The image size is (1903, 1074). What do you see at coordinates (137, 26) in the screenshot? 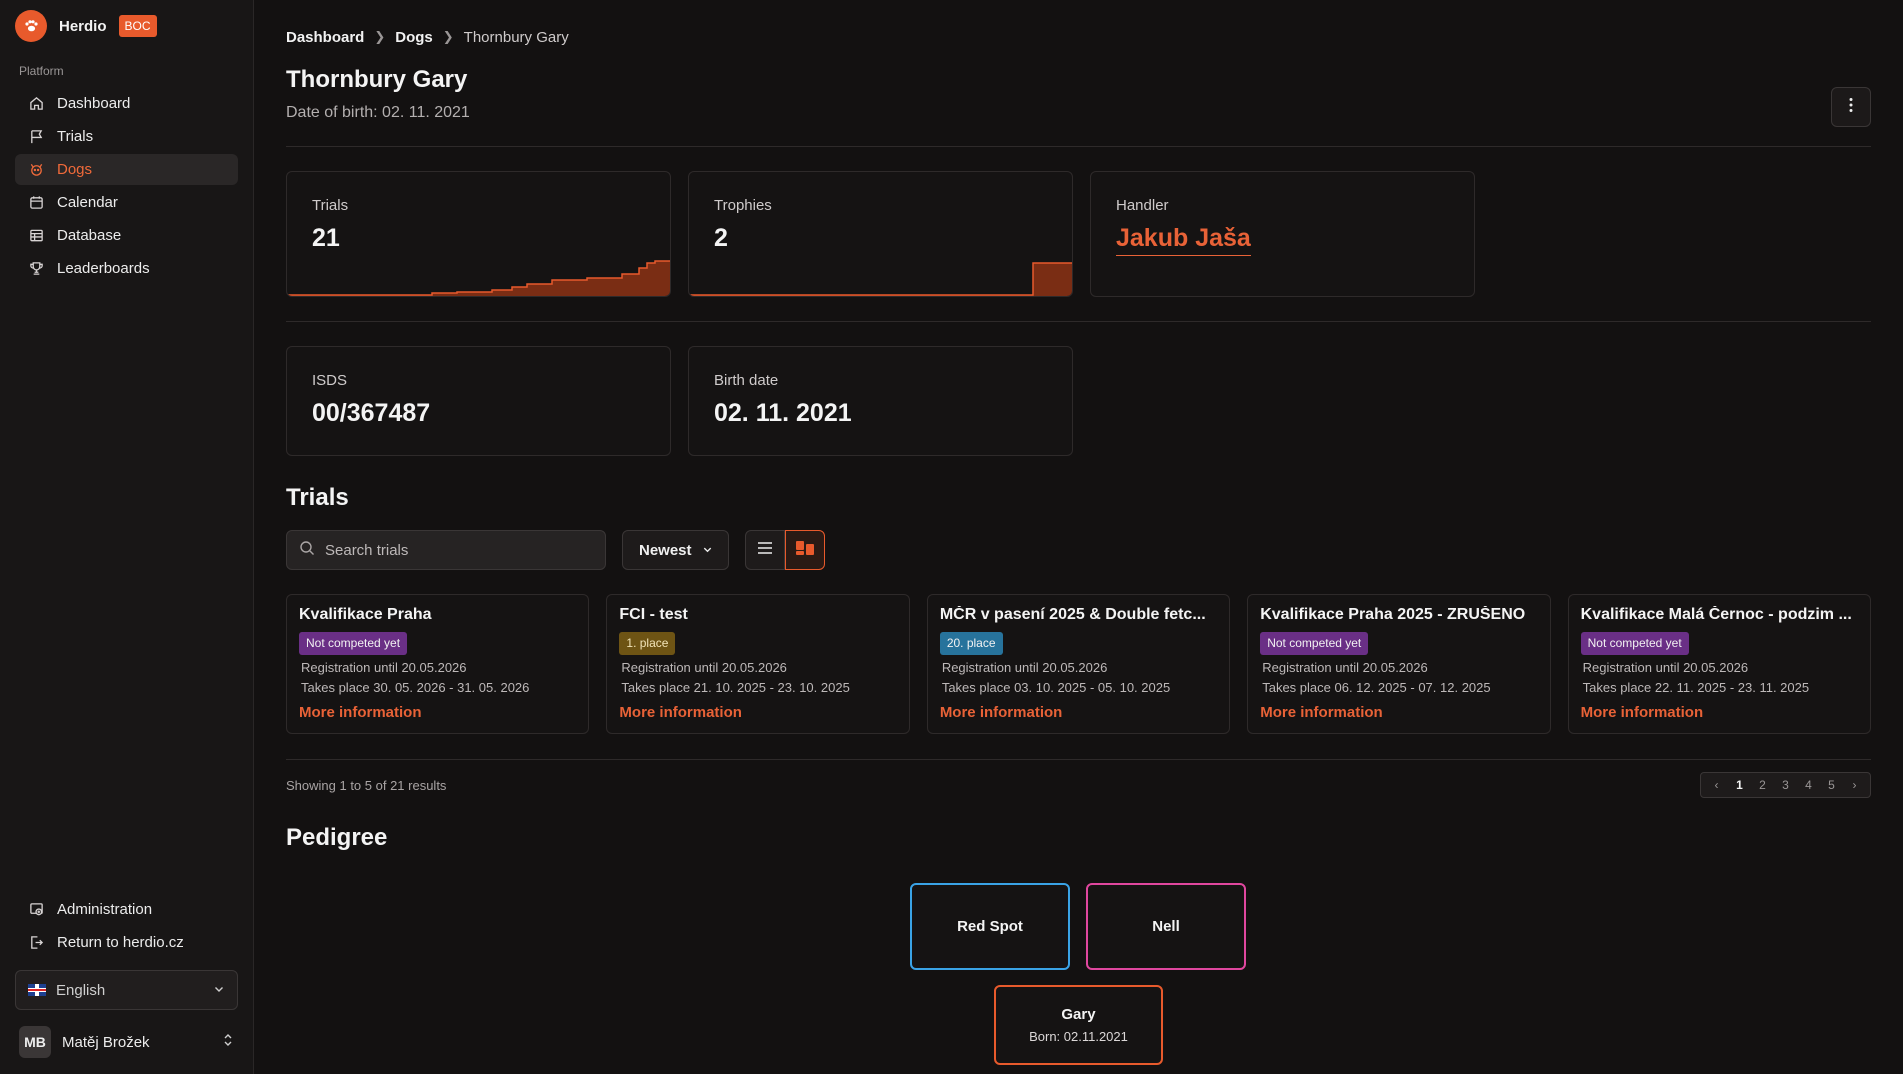
I see `brand-badge: BOC` at bounding box center [137, 26].